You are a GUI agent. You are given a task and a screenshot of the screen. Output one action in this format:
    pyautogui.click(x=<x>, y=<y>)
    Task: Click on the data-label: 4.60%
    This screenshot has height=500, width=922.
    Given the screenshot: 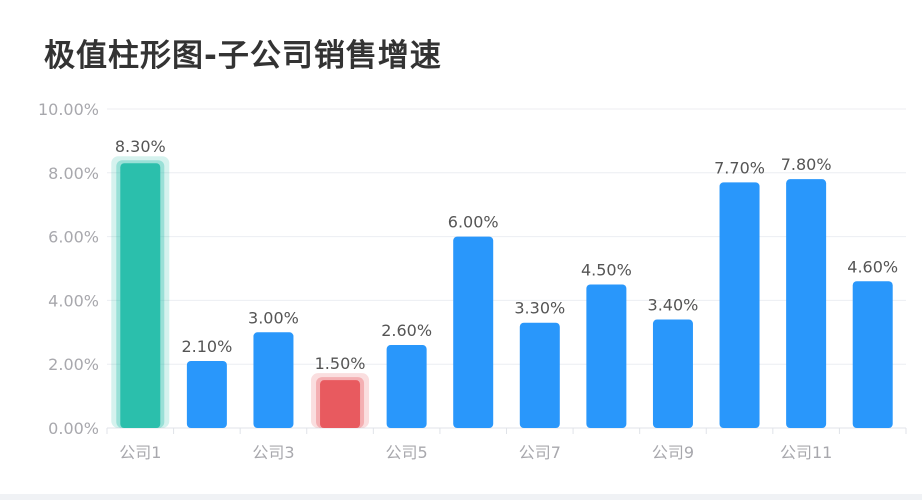 What is the action you would take?
    pyautogui.click(x=872, y=266)
    